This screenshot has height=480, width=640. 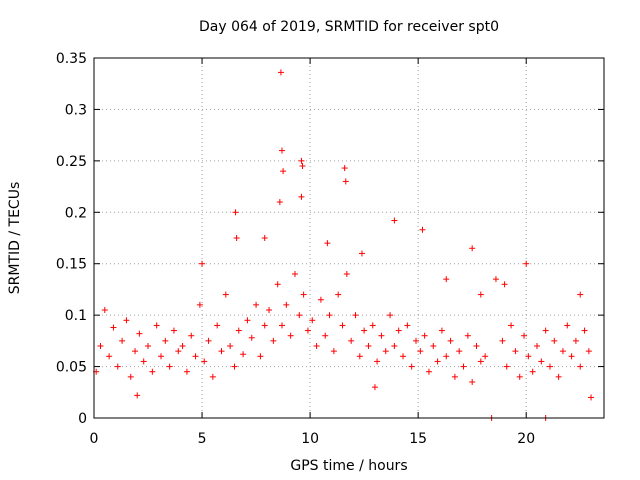 I want to click on x-tick-label: 0, so click(x=94, y=439).